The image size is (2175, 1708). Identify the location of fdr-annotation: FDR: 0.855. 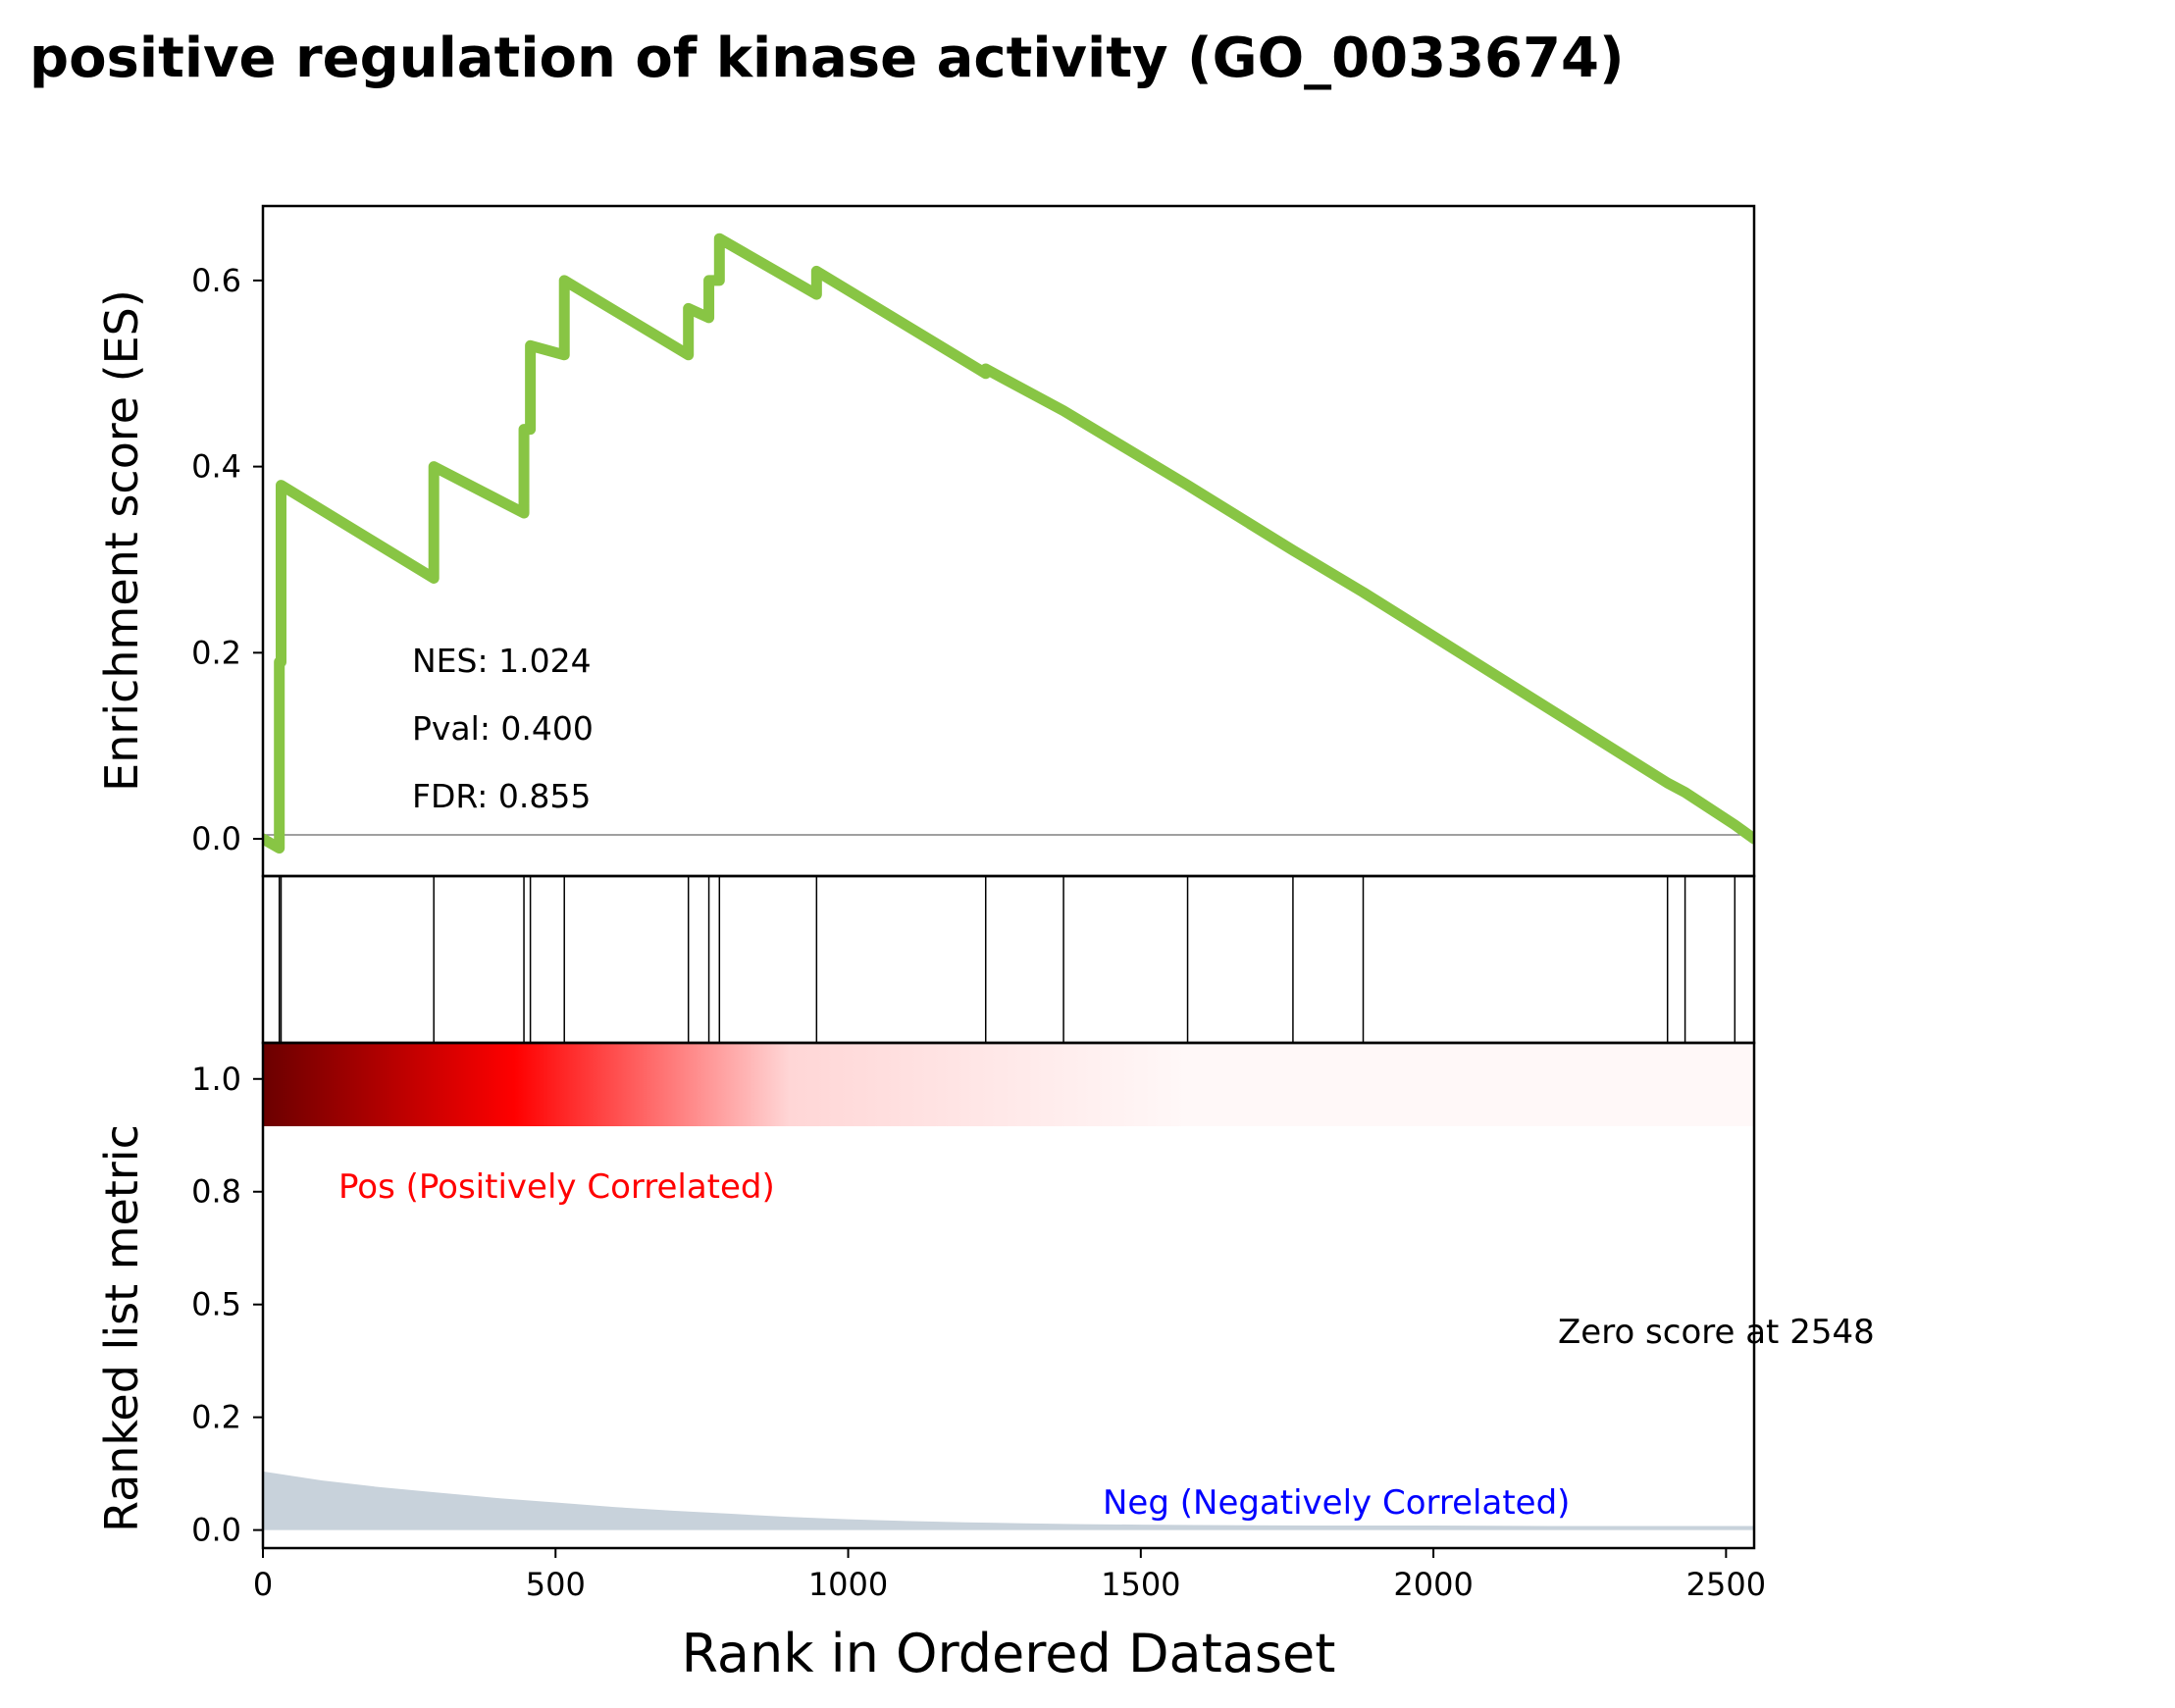
(501, 796).